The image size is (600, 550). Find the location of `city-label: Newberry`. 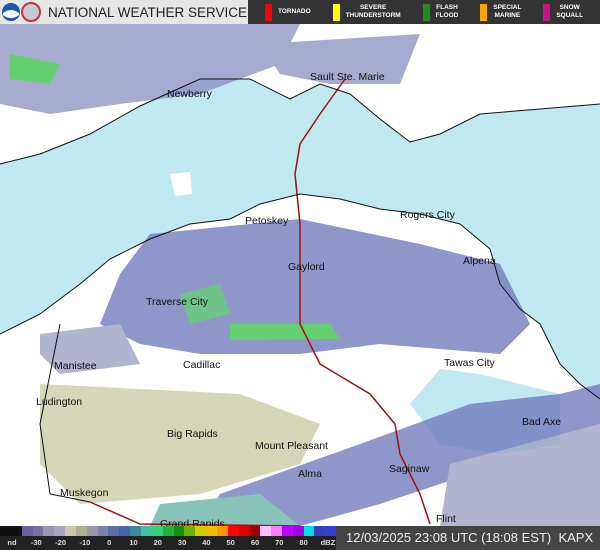

city-label: Newberry is located at coordinates (189, 94).